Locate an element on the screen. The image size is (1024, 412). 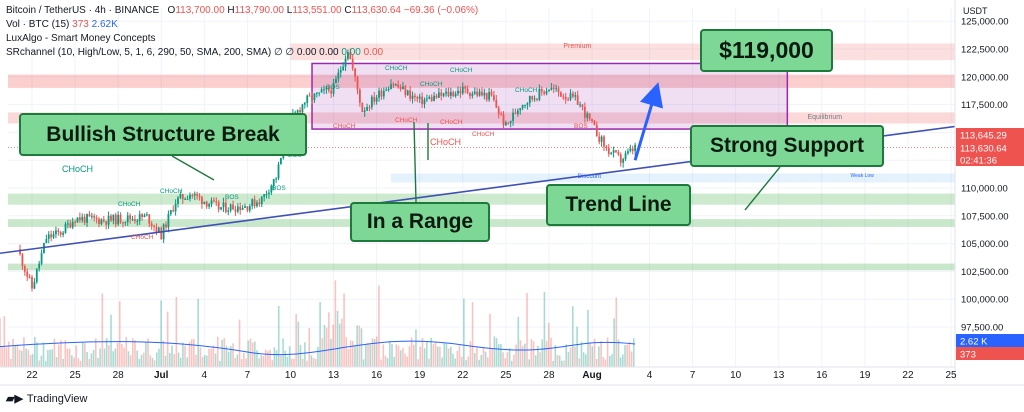
discount-label: Discount is located at coordinates (590, 177).